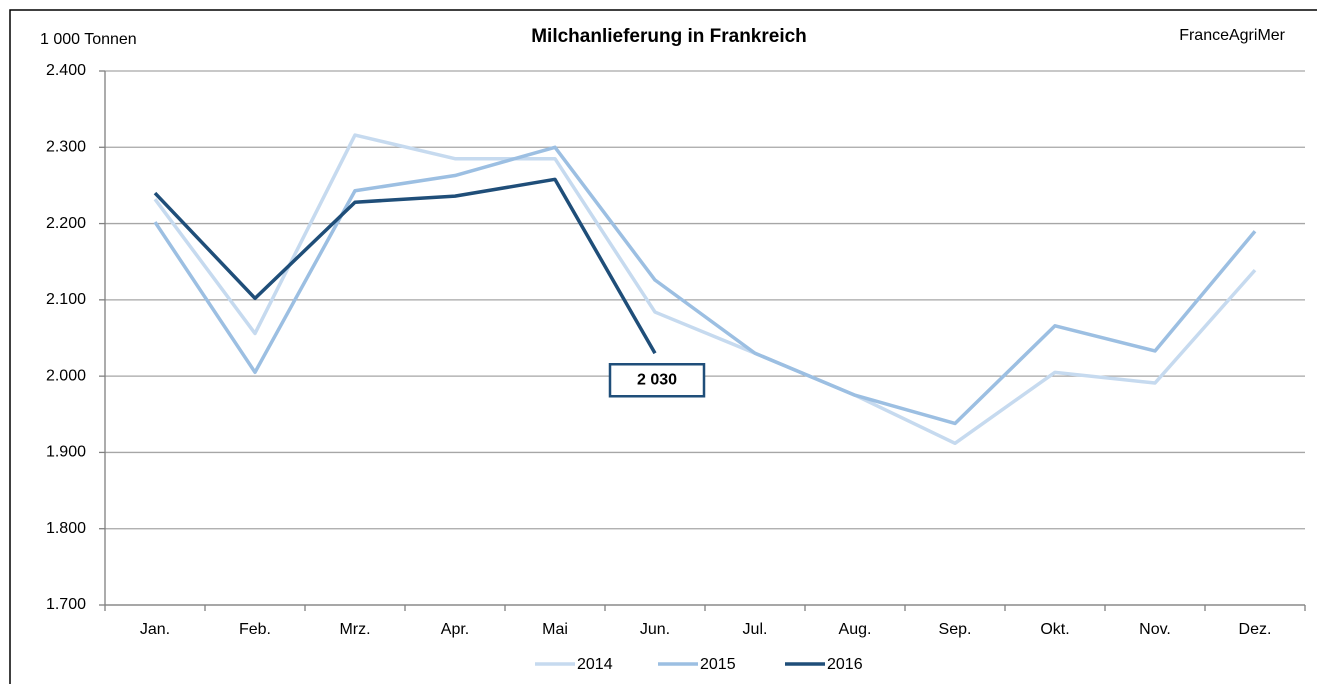 This screenshot has width=1317, height=684. I want to click on x-tick-label: Sep., so click(955, 629).